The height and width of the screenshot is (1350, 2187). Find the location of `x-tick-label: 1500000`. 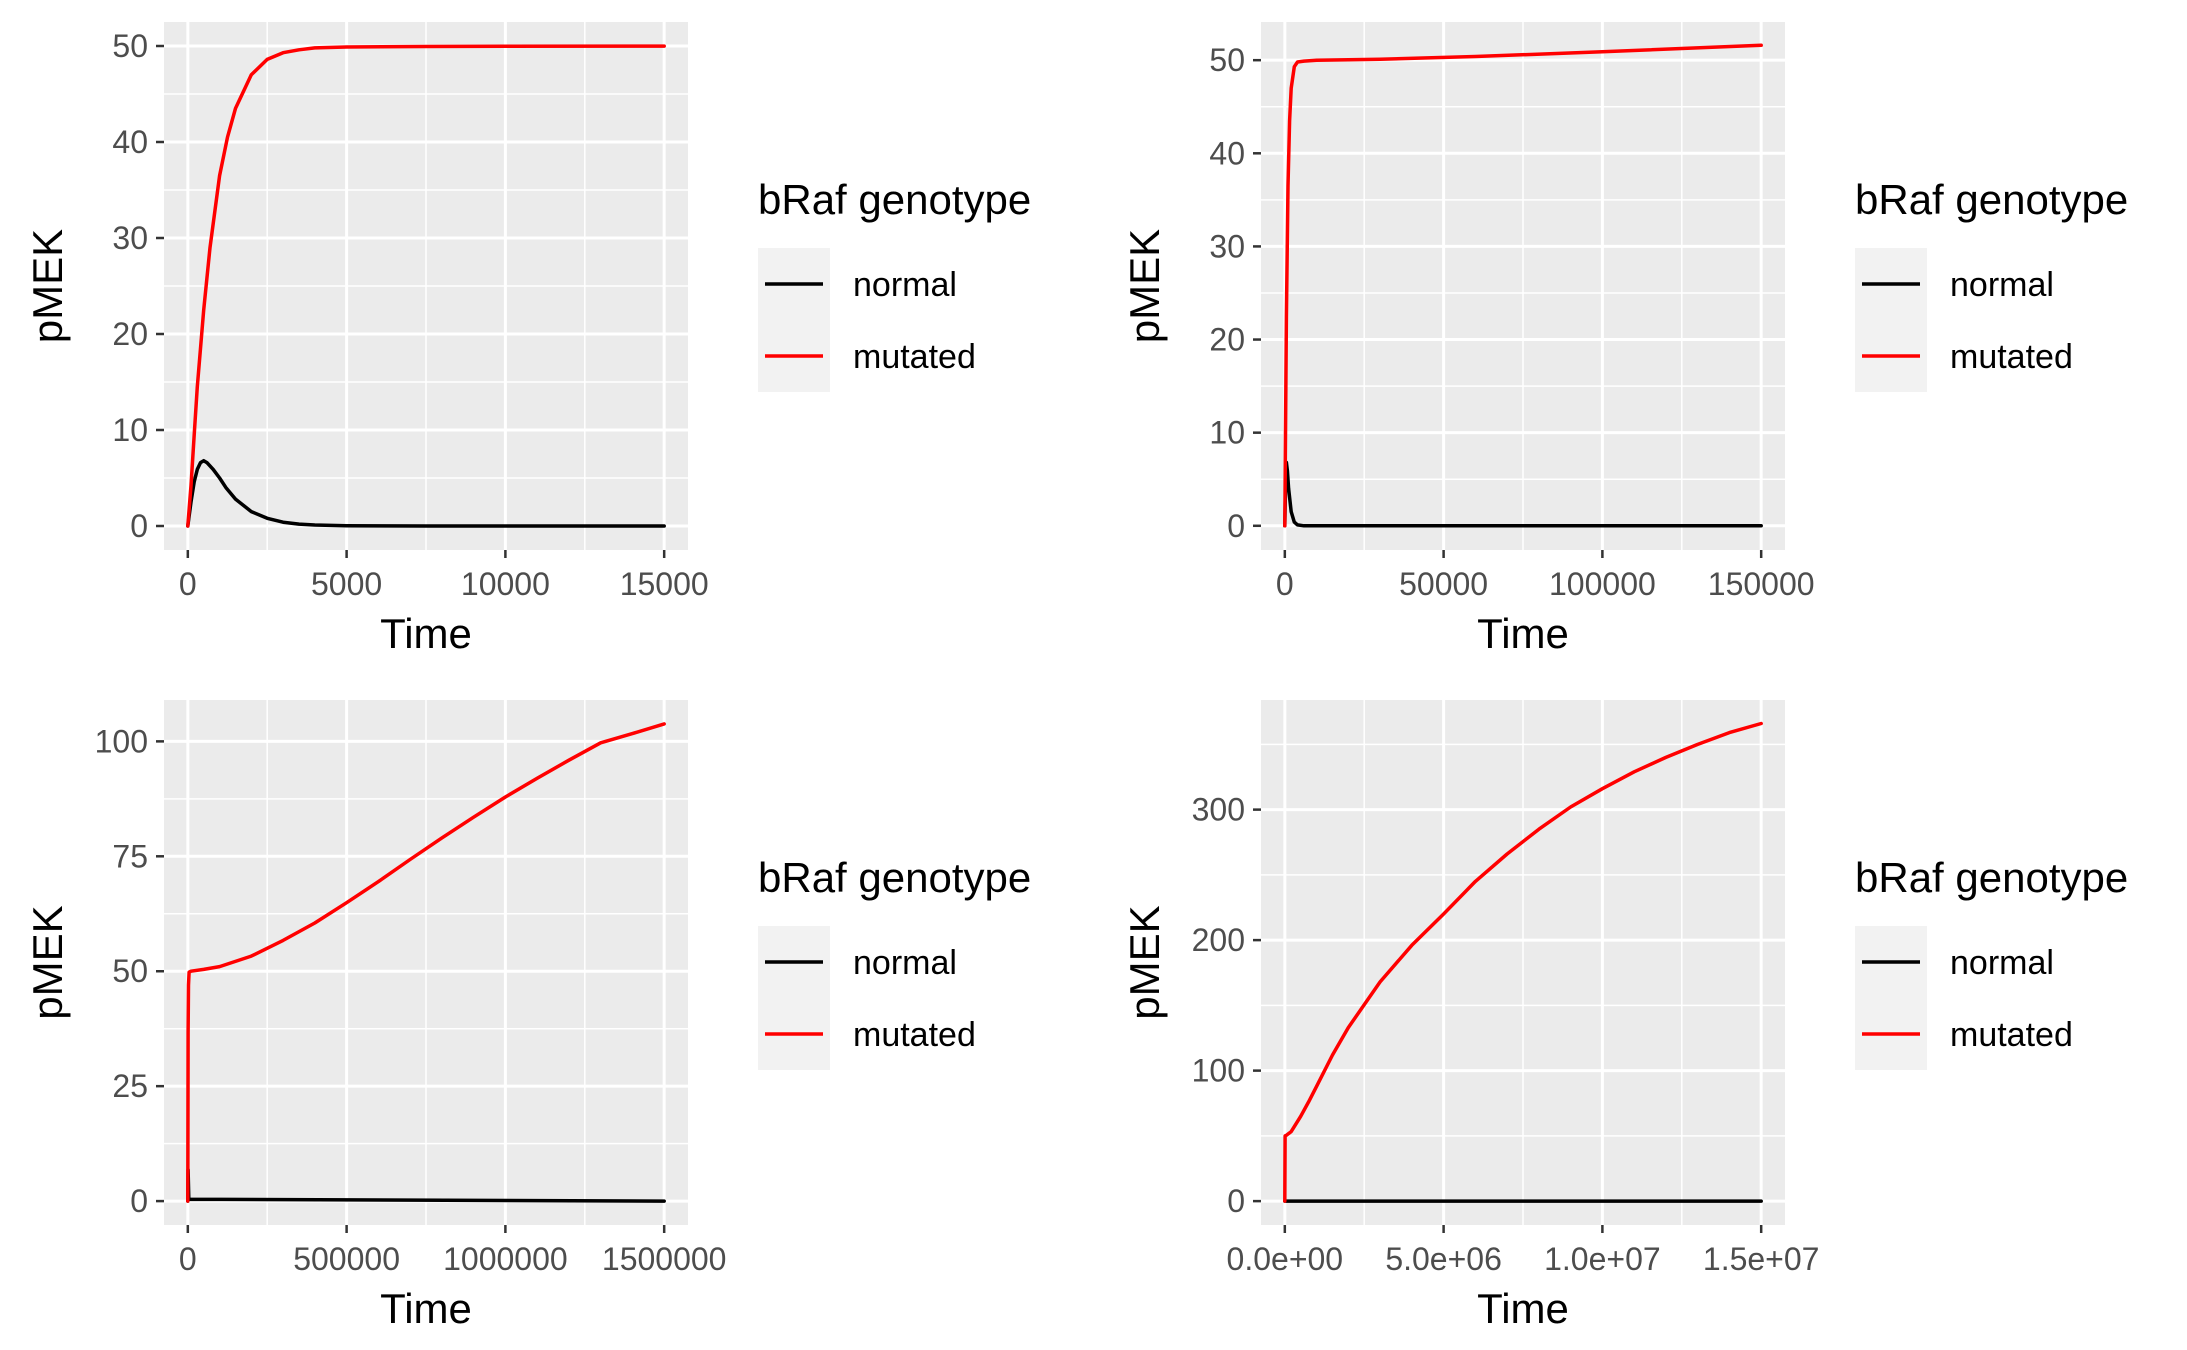

x-tick-label: 1500000 is located at coordinates (664, 1259).